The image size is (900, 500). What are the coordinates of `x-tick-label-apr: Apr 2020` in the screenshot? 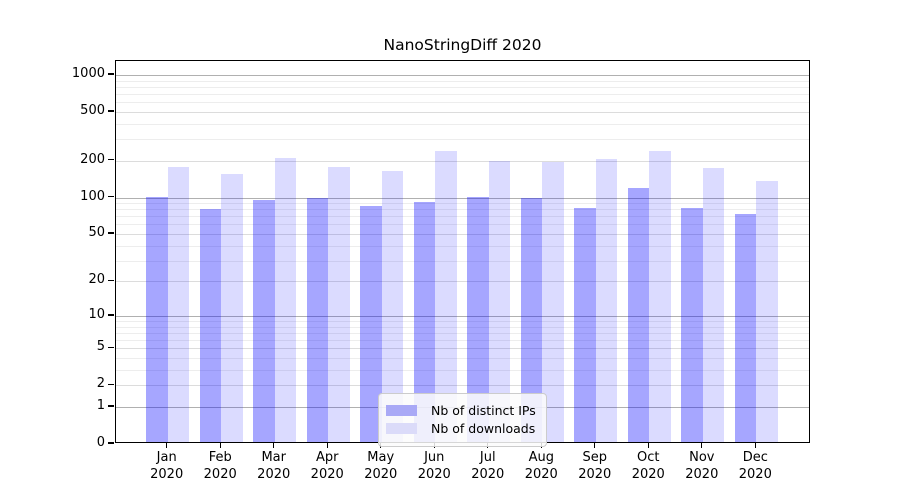 It's located at (327, 466).